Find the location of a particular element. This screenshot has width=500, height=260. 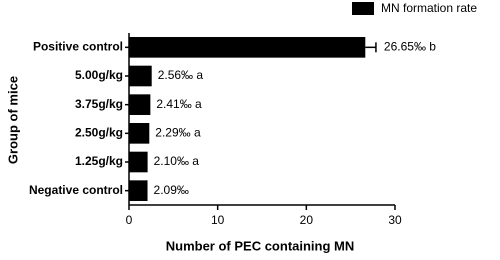

value-label: 2.10‰ a is located at coordinates (177, 161).